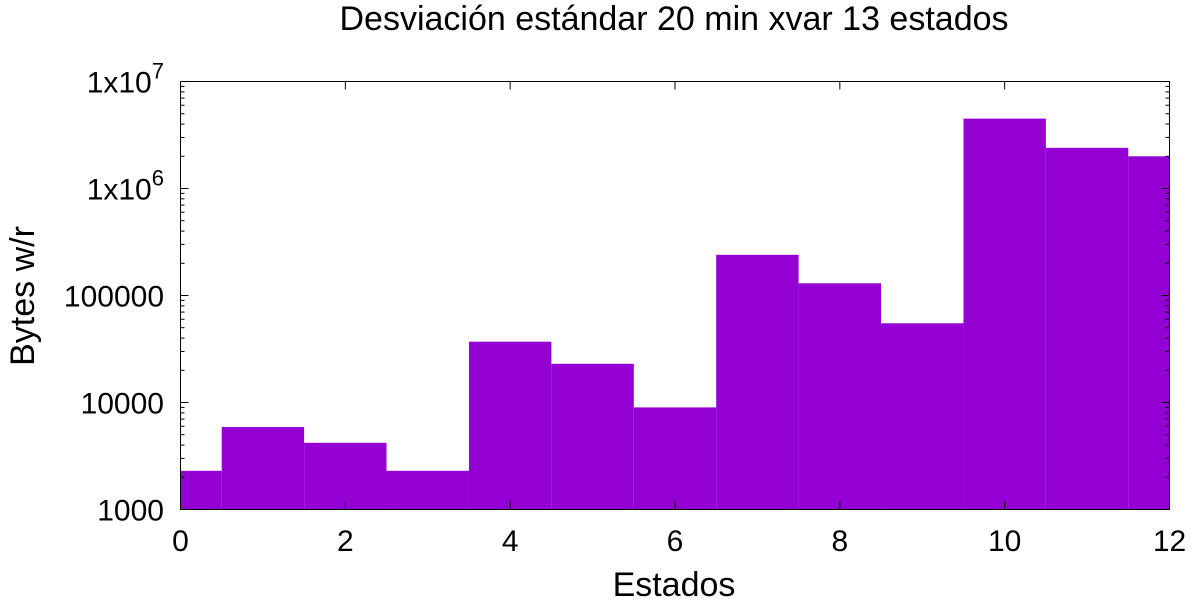  Describe the element at coordinates (674, 583) in the screenshot. I see `x-axis-label: Estados` at that location.